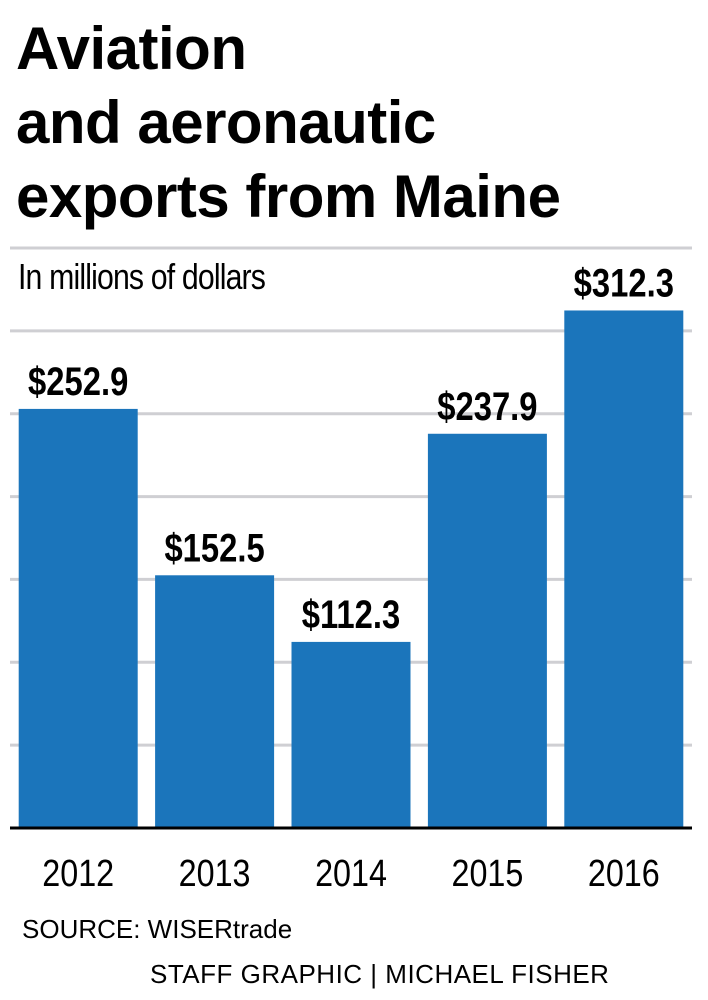 Image resolution: width=708 pixels, height=1000 pixels. I want to click on bar-2012, so click(78, 618).